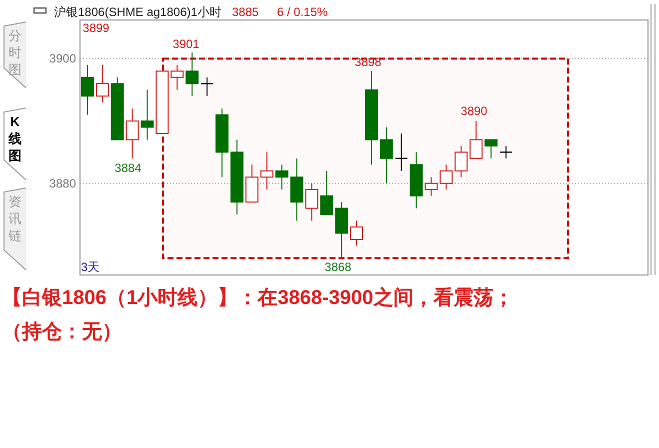 The height and width of the screenshot is (448, 659). Describe the element at coordinates (62, 332) in the screenshot. I see `text: （持仓：无）` at that location.